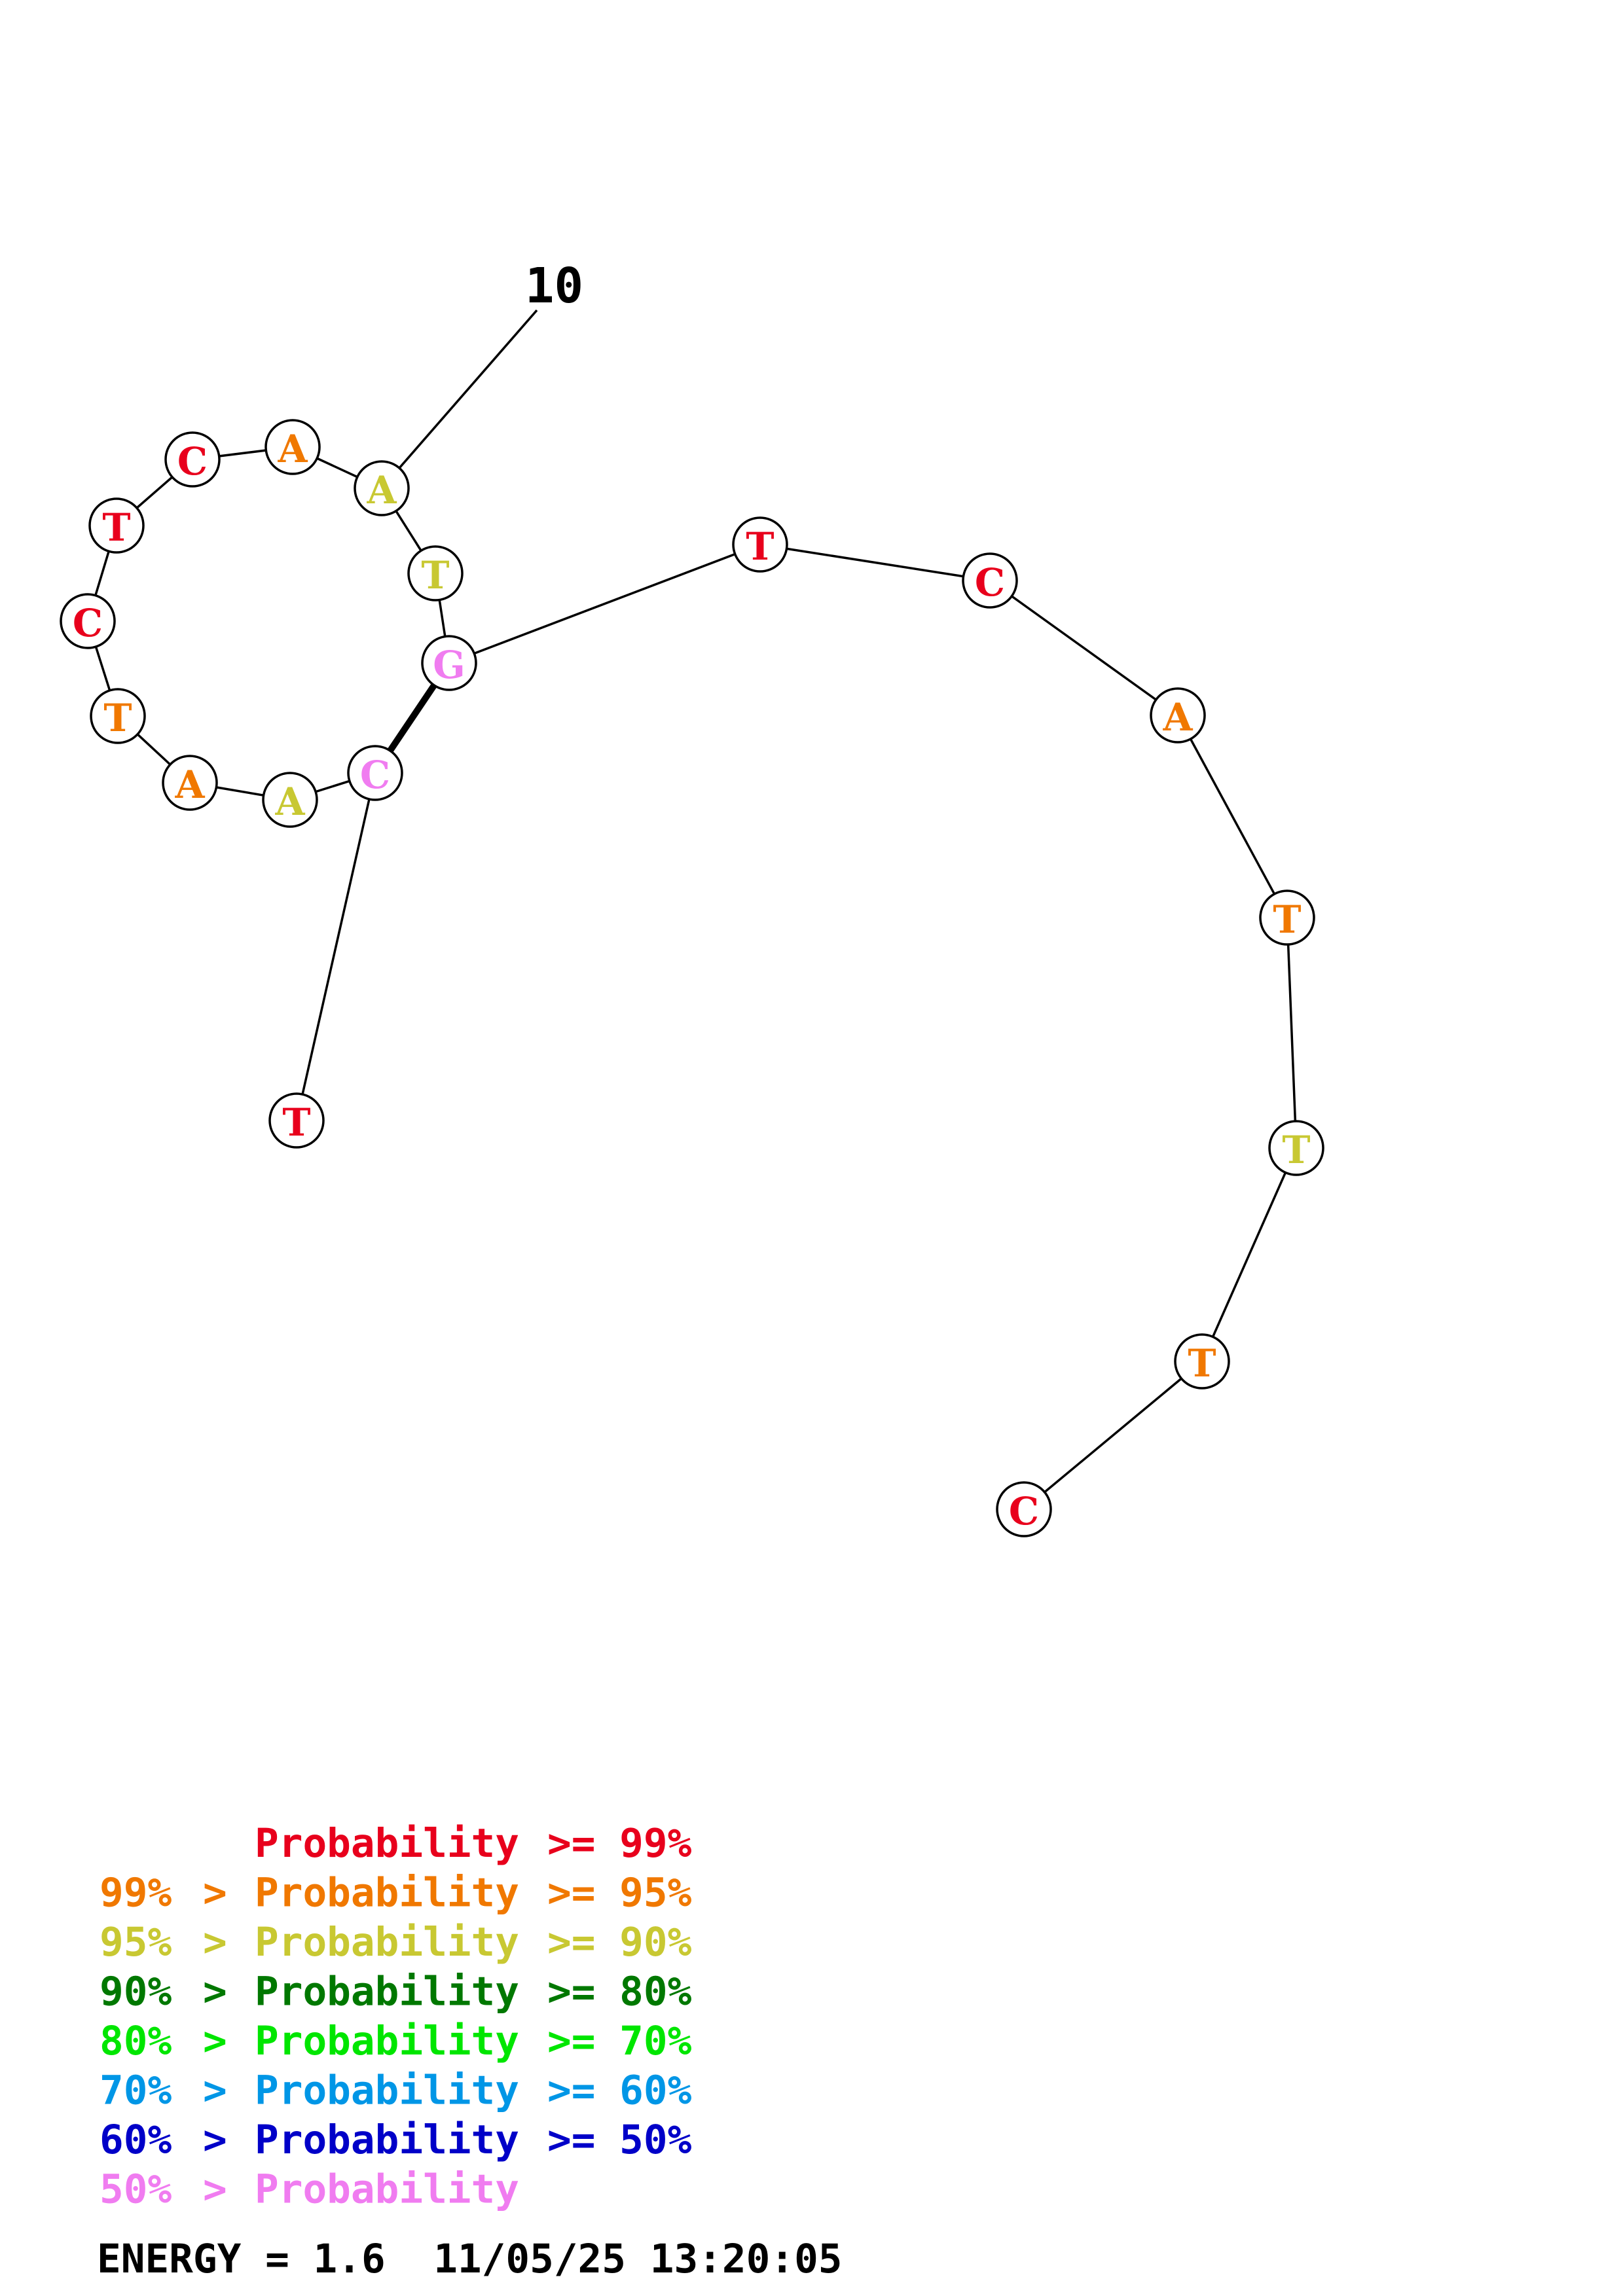  What do you see at coordinates (396, 1942) in the screenshot?
I see `legend-row: 95% > Probability >= 90%` at bounding box center [396, 1942].